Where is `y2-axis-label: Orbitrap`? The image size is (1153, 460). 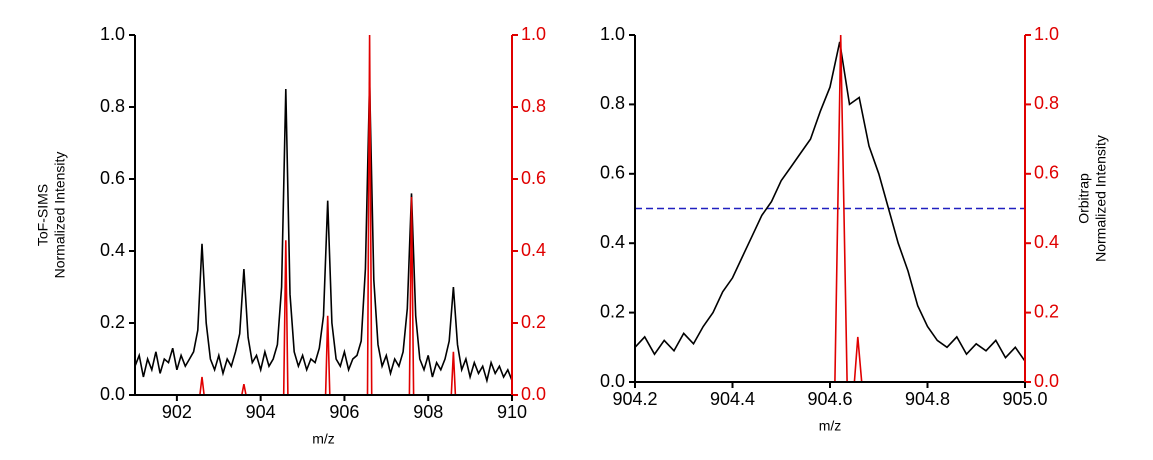
y2-axis-label: Orbitrap is located at coordinates (1084, 198).